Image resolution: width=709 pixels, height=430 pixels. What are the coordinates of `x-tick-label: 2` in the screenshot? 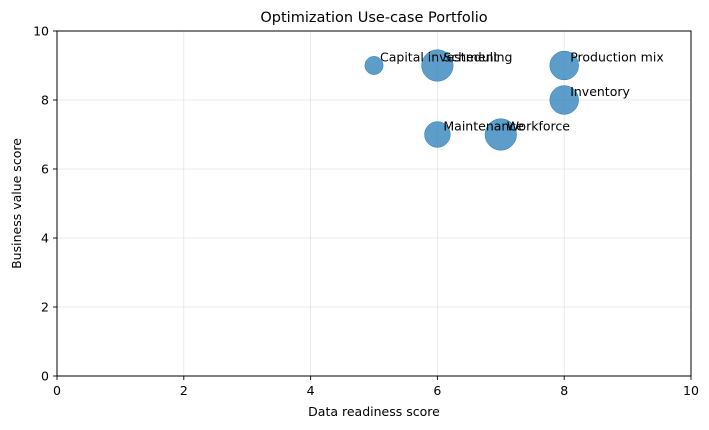 It's located at (184, 390).